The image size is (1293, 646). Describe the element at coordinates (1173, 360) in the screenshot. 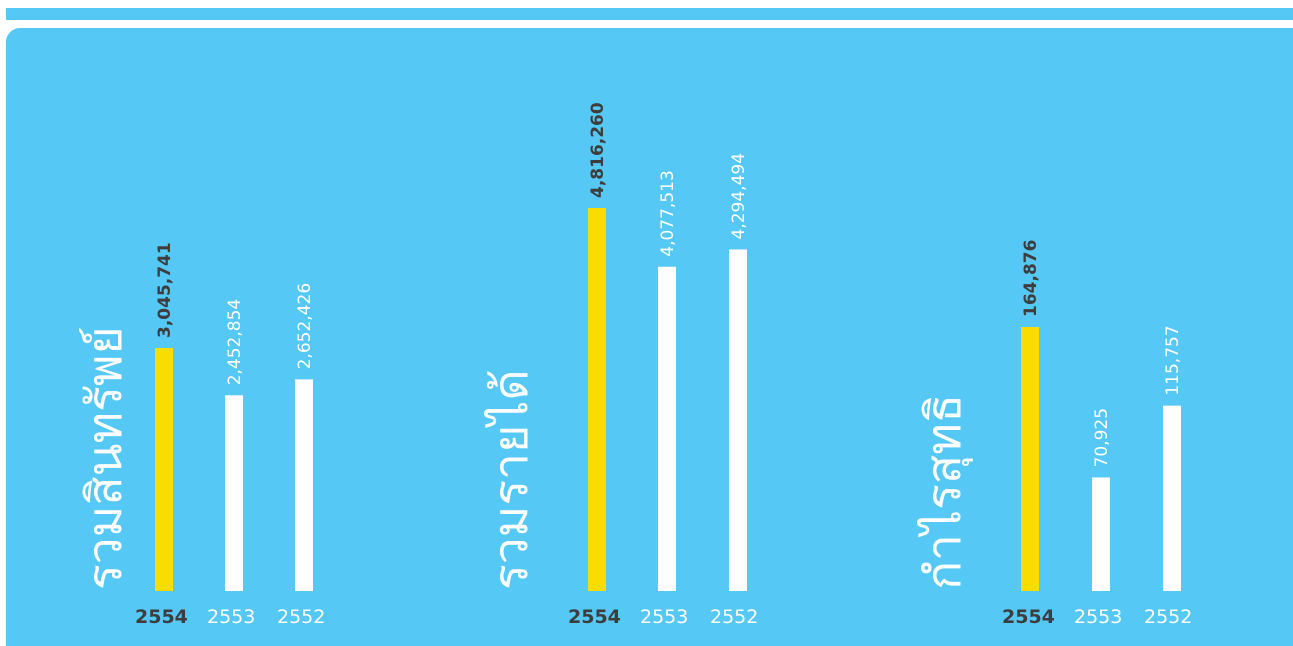

I see `value-label-2552: 115,757` at that location.